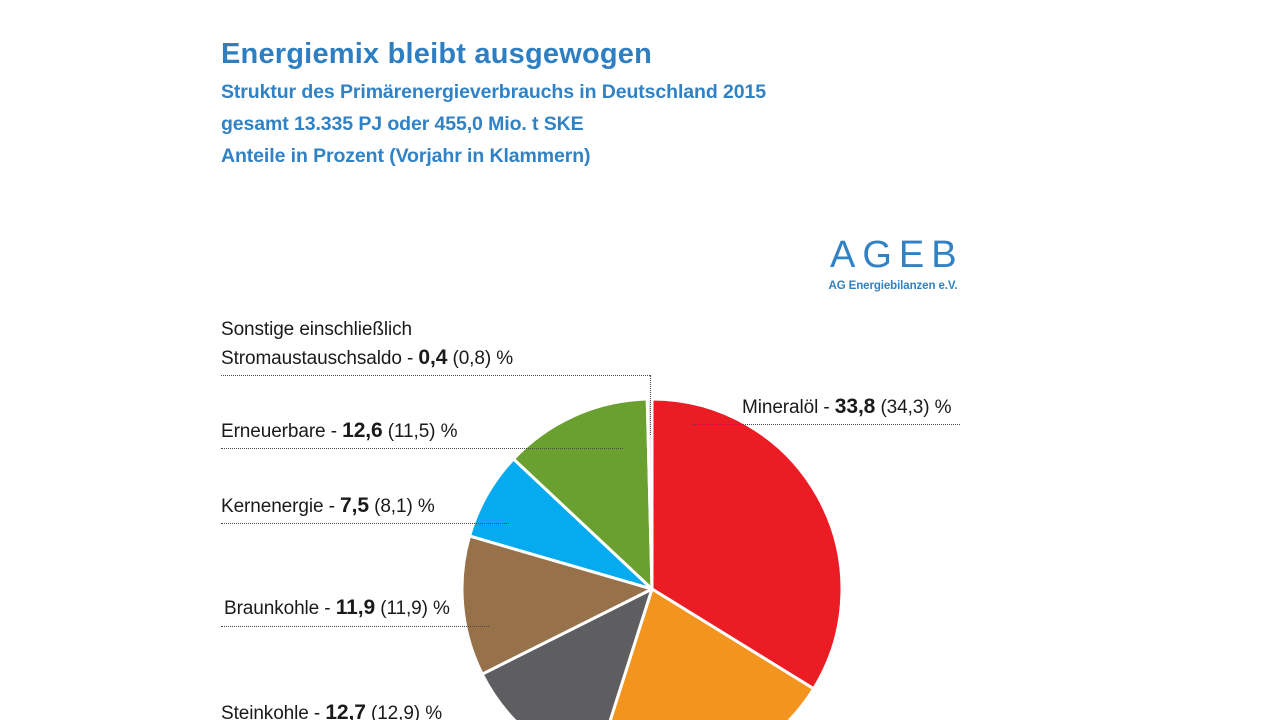  I want to click on callout-braunkohle: Braunkohle - 11,9 (11,9) %, so click(337, 608).